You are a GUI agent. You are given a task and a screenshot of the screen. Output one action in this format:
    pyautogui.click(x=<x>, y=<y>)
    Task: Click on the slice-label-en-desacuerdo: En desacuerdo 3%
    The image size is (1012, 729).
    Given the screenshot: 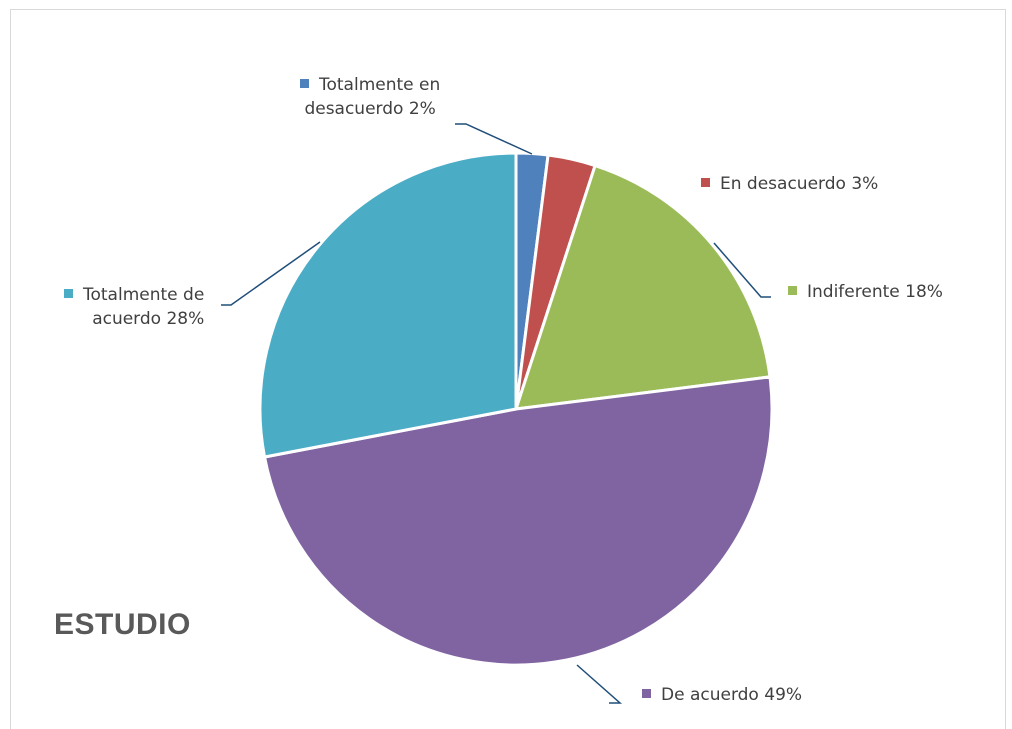 What is the action you would take?
    pyautogui.click(x=789, y=184)
    